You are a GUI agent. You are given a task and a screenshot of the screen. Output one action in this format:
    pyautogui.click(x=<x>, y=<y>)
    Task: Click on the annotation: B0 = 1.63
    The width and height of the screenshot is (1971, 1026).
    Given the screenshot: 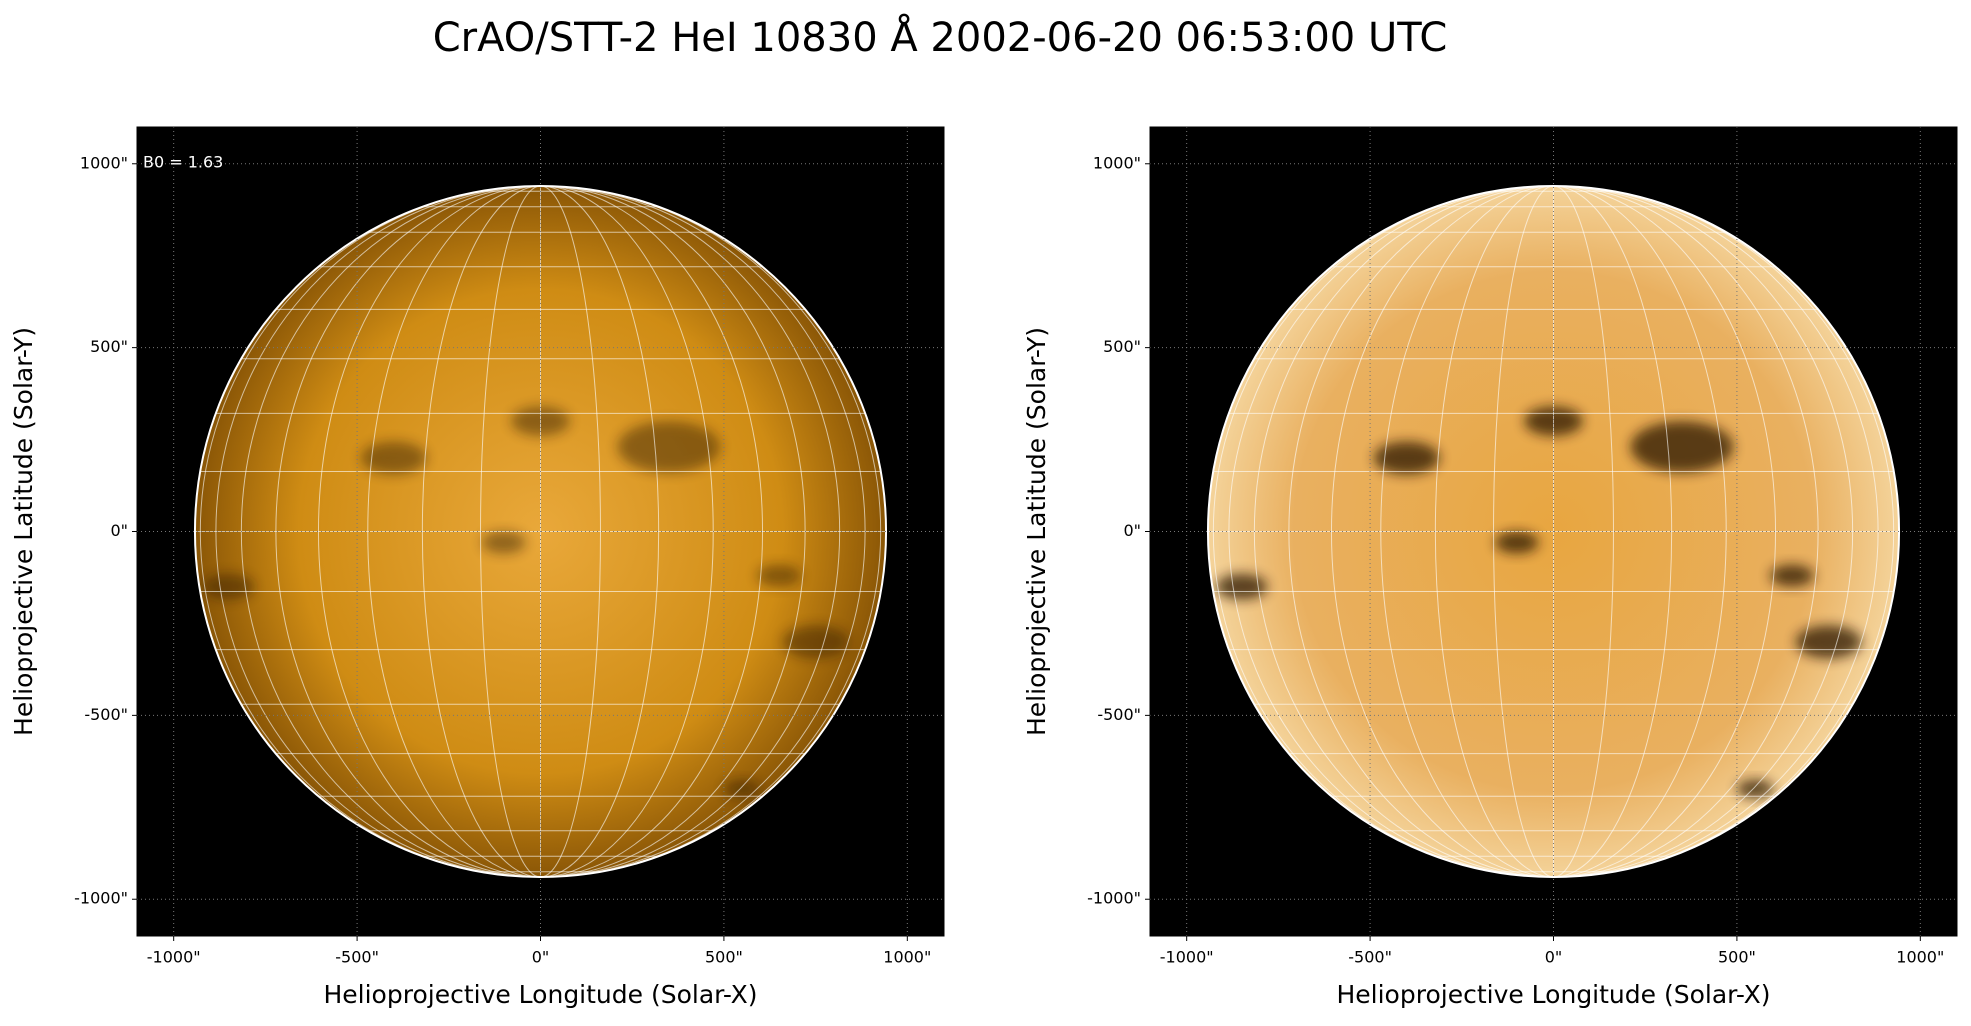 What is the action you would take?
    pyautogui.click(x=183, y=162)
    